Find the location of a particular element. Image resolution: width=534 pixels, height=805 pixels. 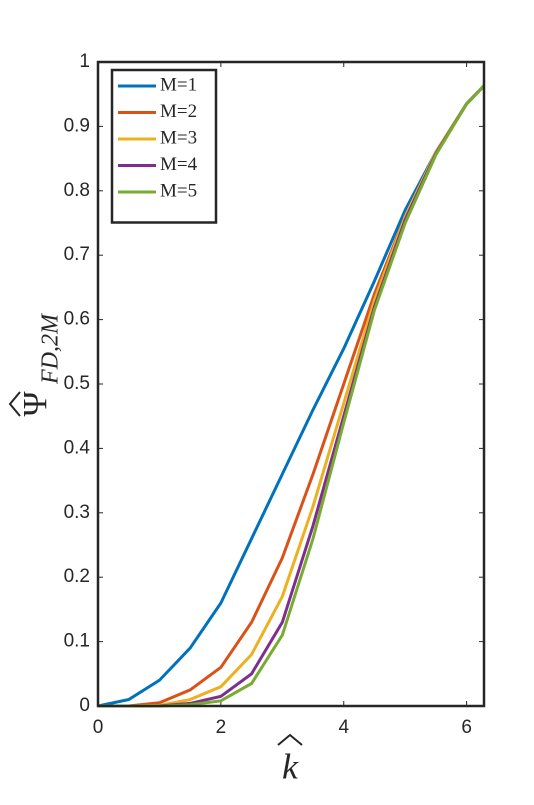

y-axis-label-subscript: FD,2M is located at coordinates (51, 348).